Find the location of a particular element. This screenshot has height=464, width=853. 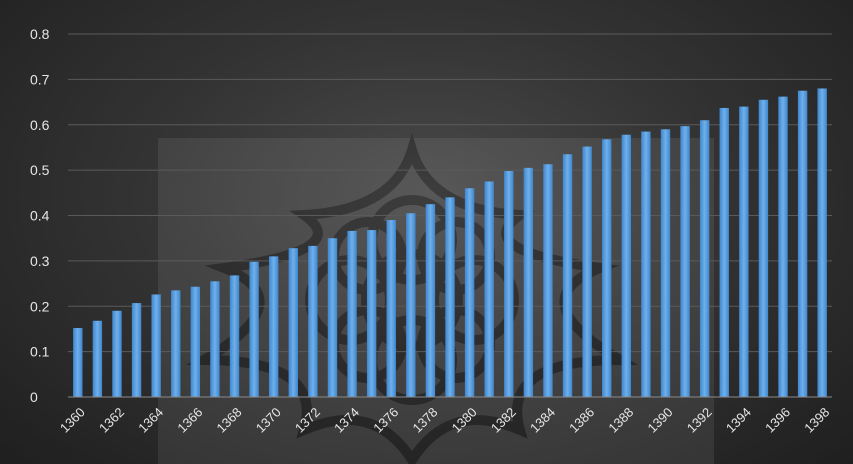

y-tick-label: 0.8 is located at coordinates (40, 34).